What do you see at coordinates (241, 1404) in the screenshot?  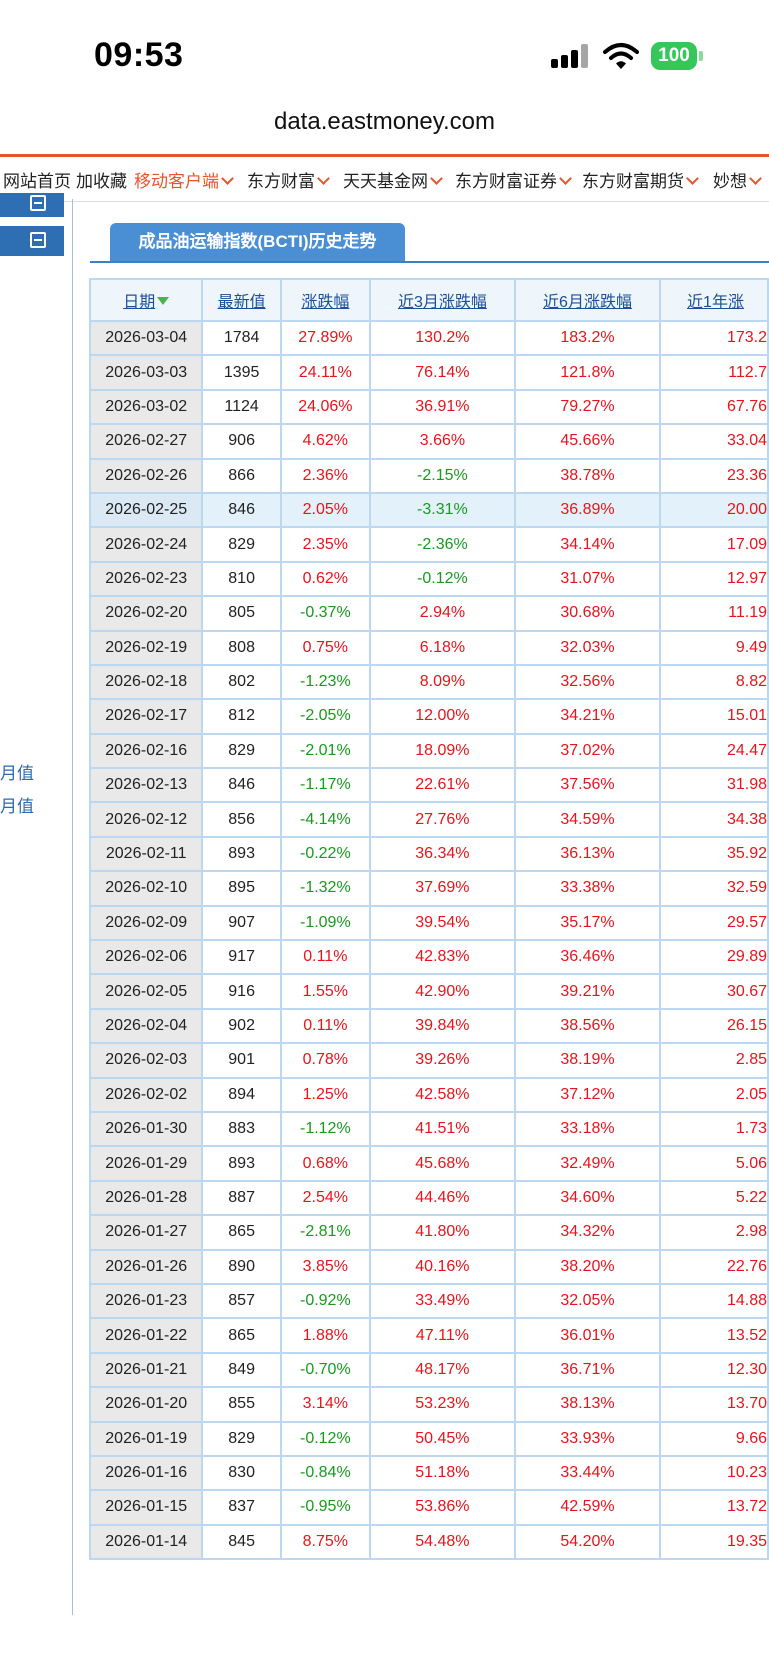 I see `cell-latest: 855` at bounding box center [241, 1404].